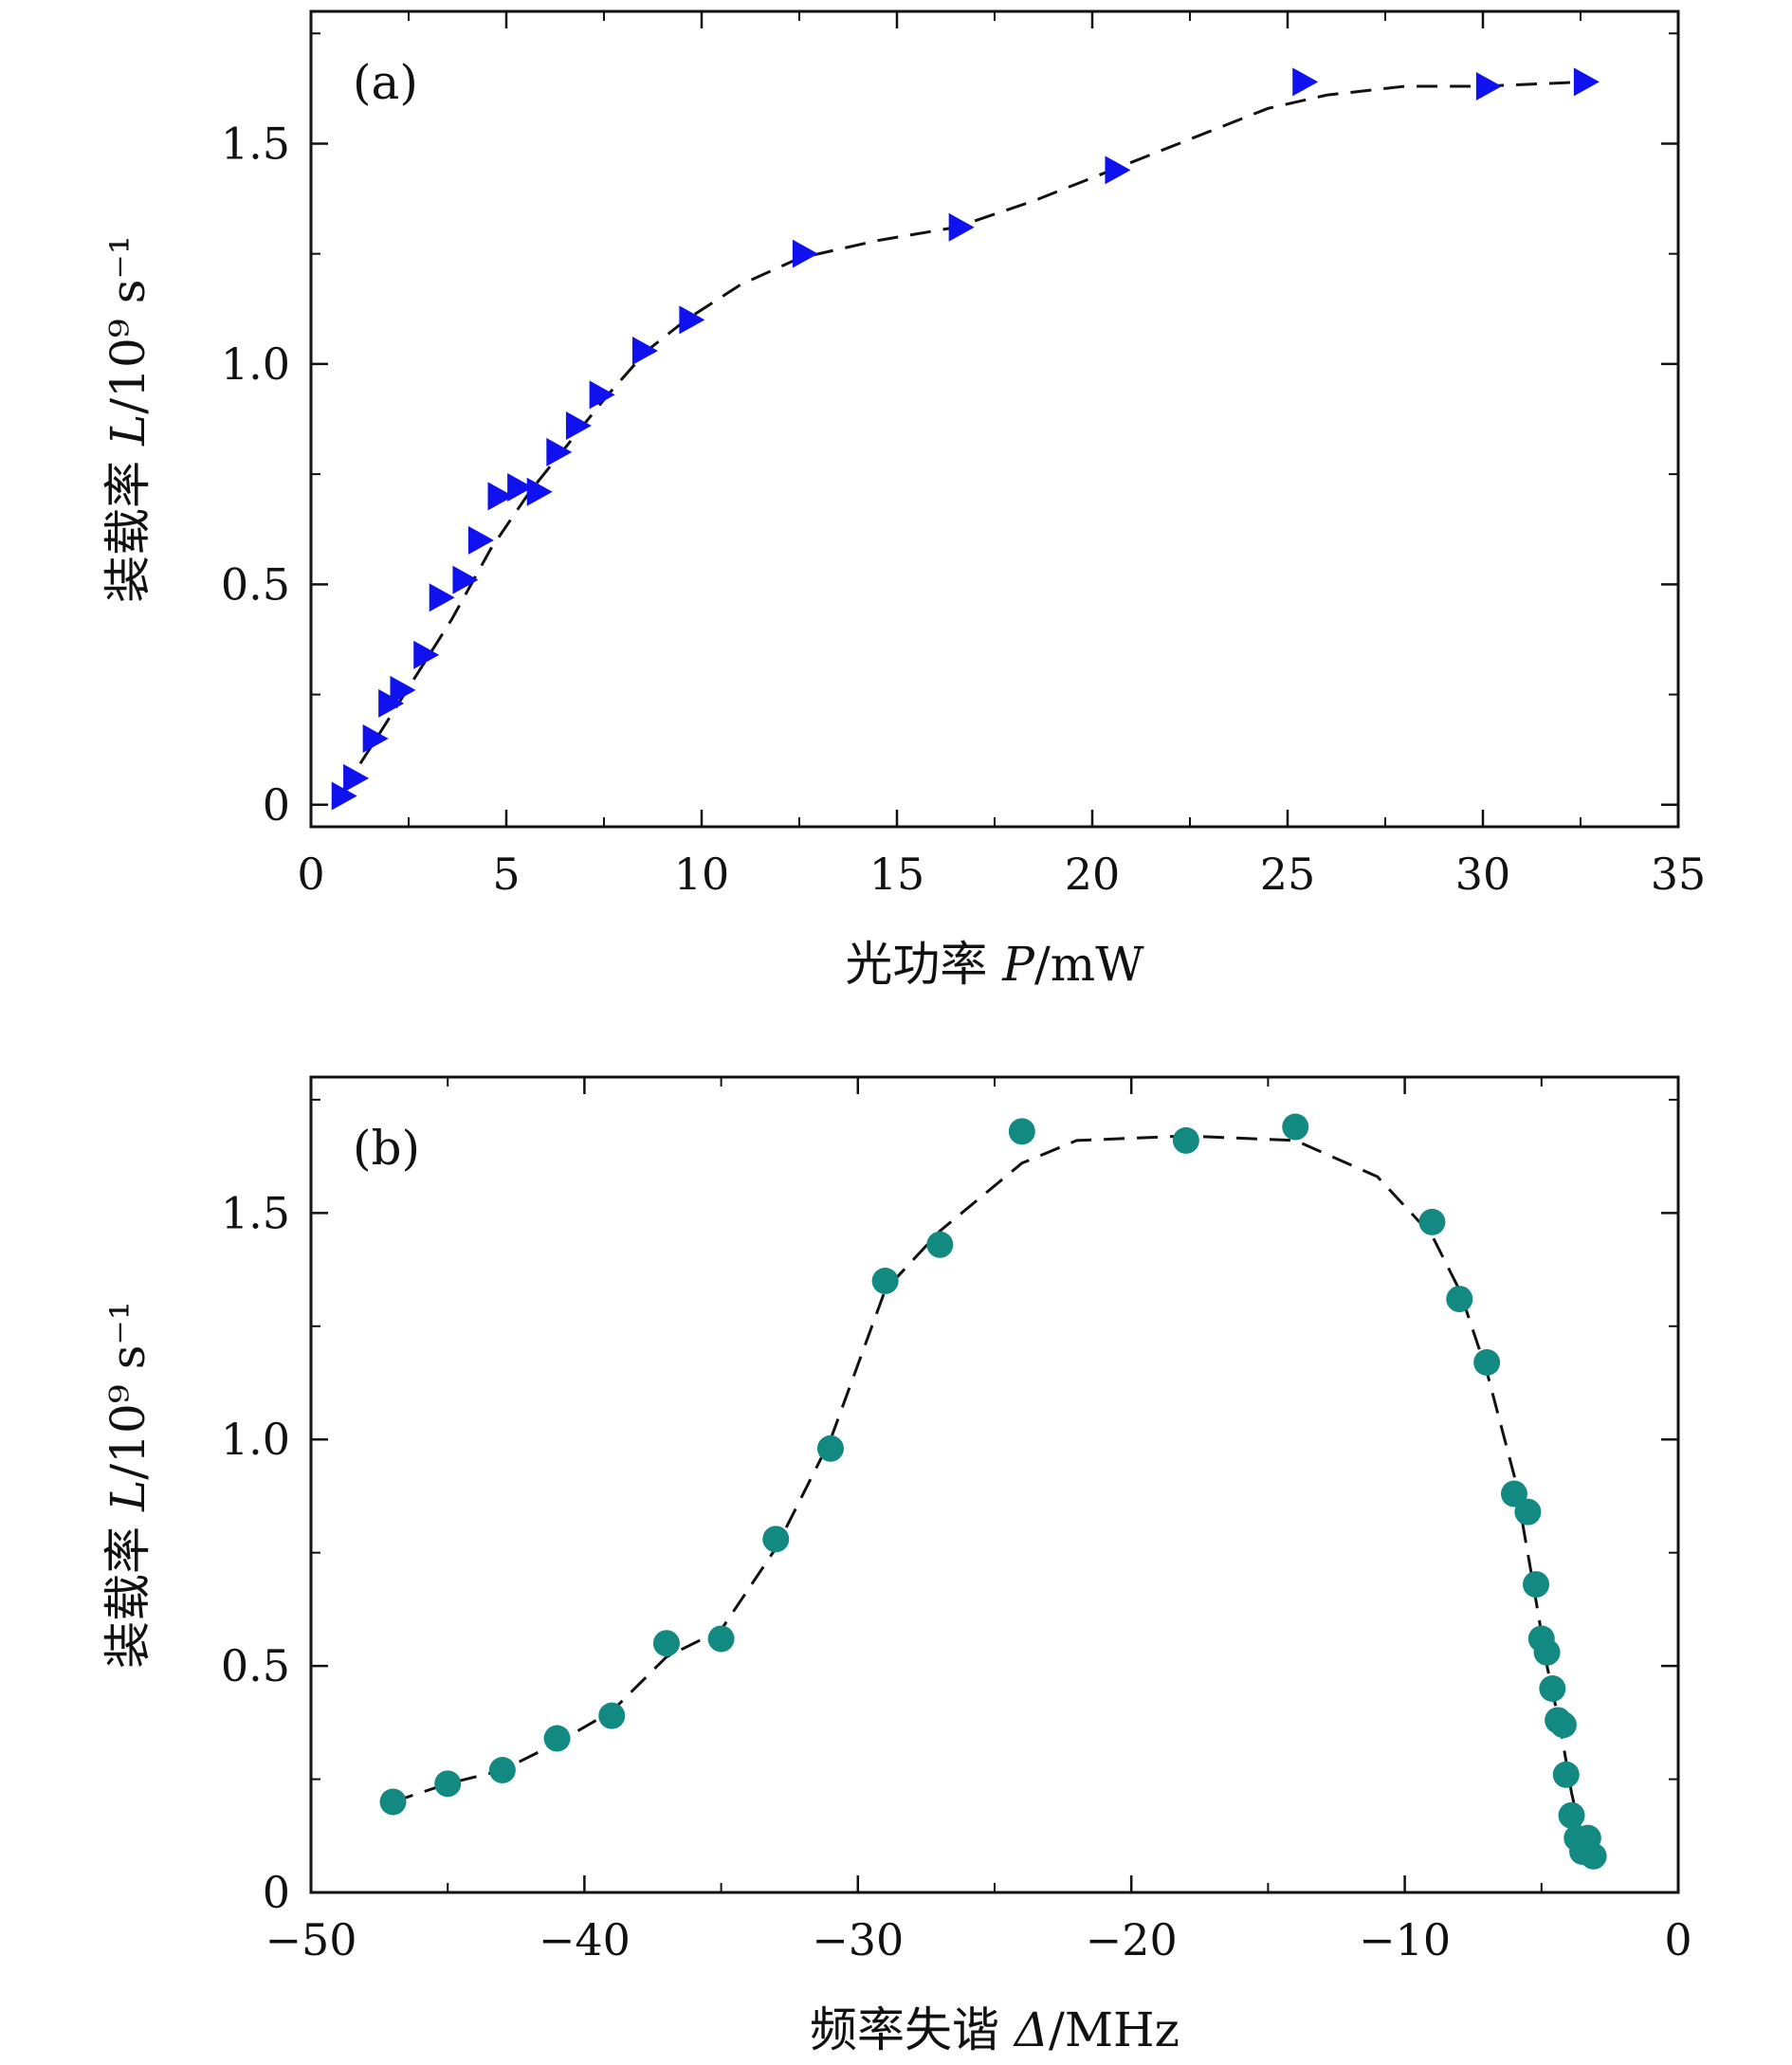  I want to click on x-axis-label-prefix: 光功率, so click(923, 964).